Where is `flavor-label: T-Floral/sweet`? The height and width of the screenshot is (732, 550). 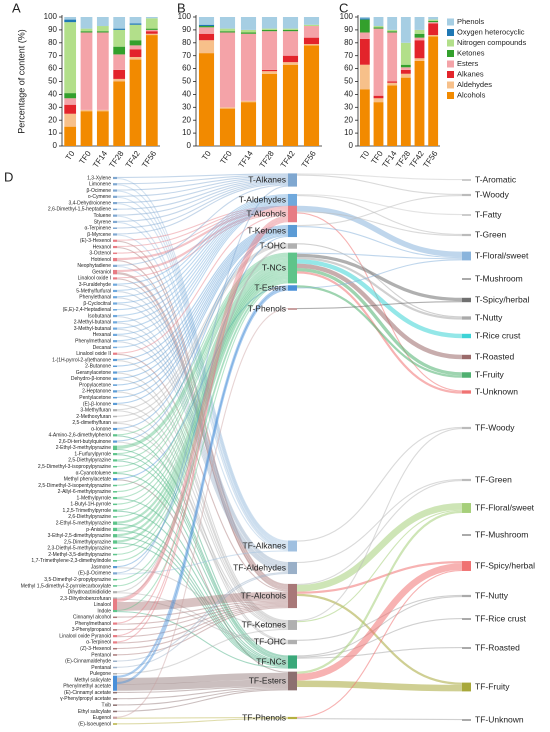
flavor-label: T-Floral/sweet is located at coordinates (502, 255).